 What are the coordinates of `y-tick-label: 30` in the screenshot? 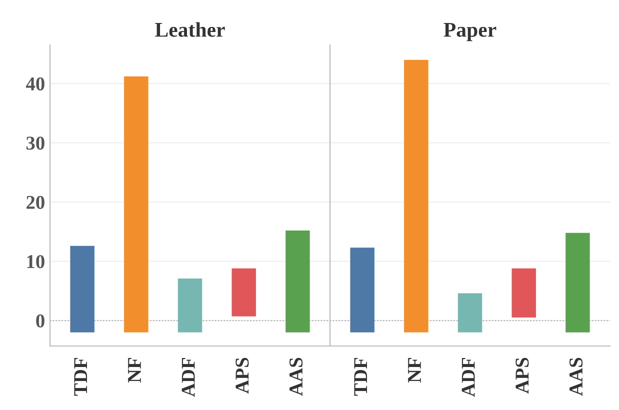 It's located at (35, 143).